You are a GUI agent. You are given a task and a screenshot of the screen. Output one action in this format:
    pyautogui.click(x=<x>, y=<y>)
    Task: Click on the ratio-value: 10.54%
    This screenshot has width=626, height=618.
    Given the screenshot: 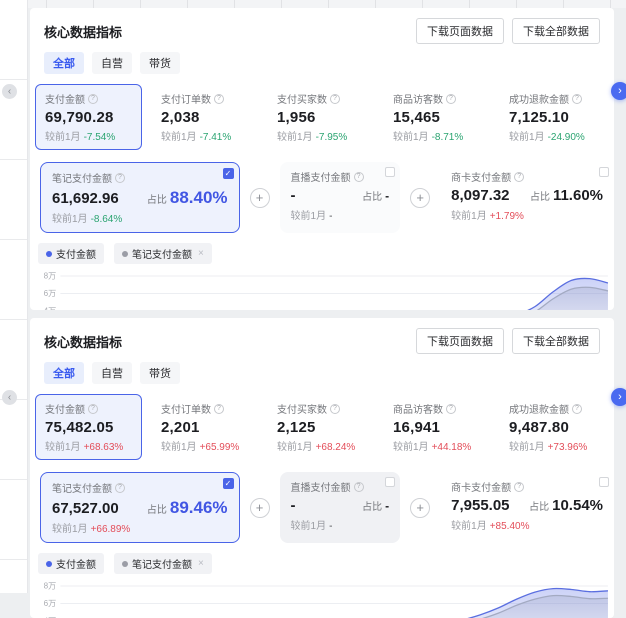 What is the action you would take?
    pyautogui.click(x=577, y=505)
    